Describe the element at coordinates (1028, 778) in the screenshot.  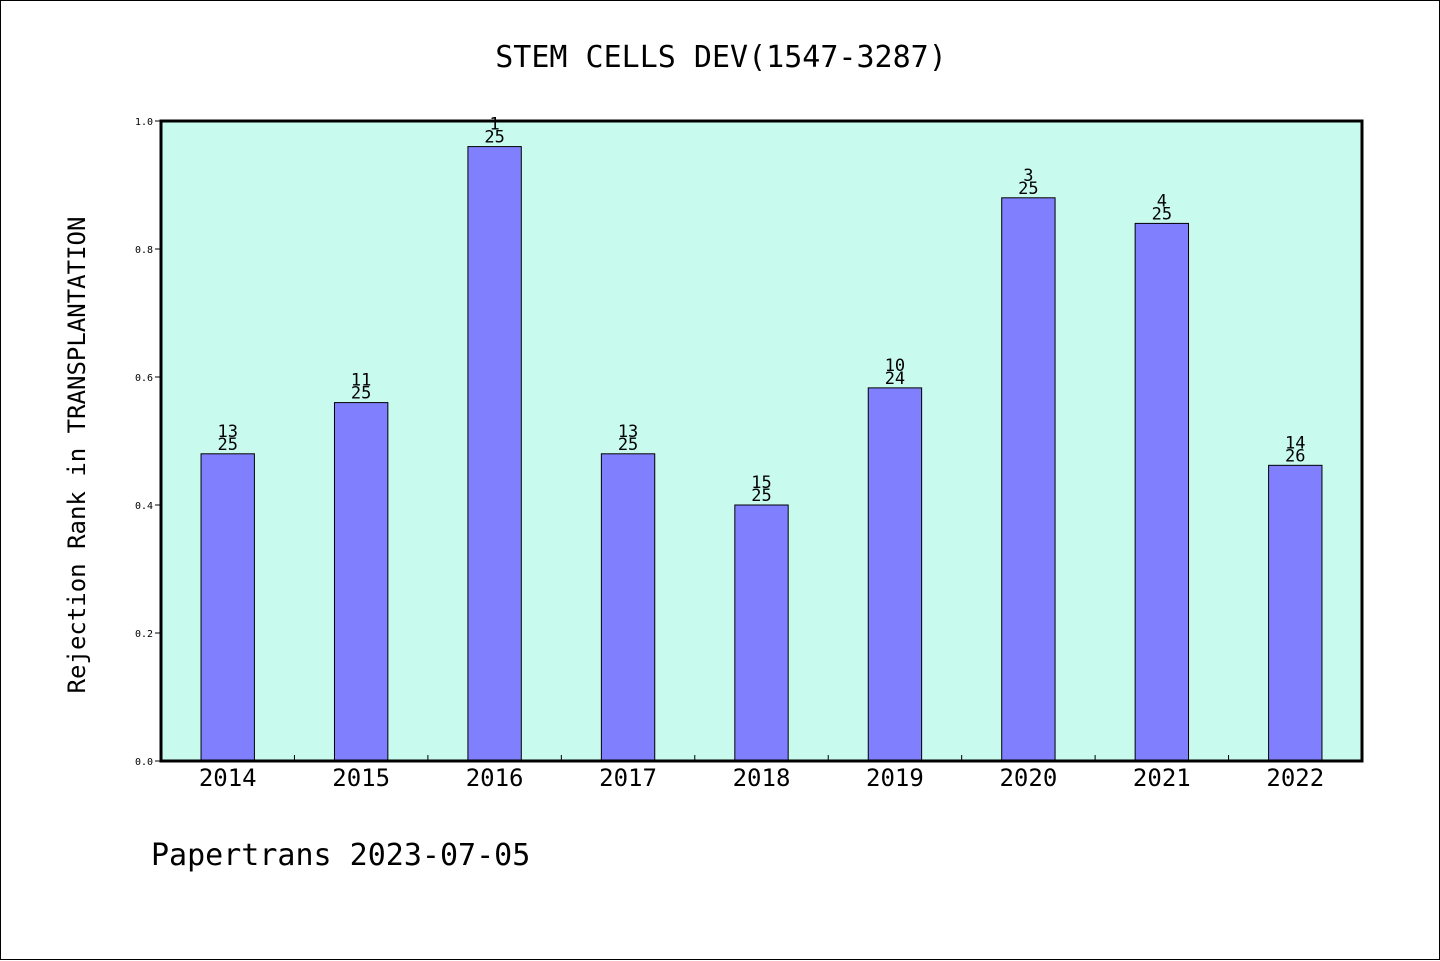
I see `x-tick-label-2020: 2020` at that location.